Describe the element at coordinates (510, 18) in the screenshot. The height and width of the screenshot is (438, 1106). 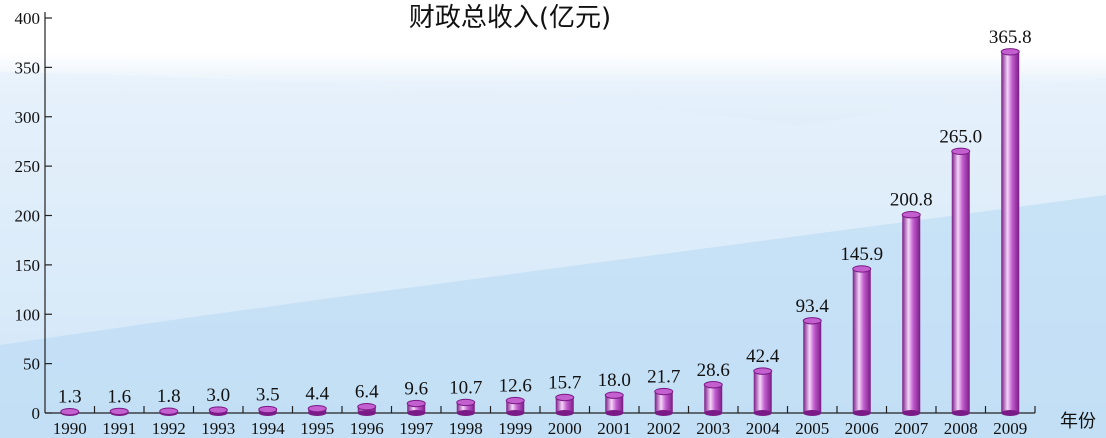
I see `chart-title: 财政总收入(亿元)` at that location.